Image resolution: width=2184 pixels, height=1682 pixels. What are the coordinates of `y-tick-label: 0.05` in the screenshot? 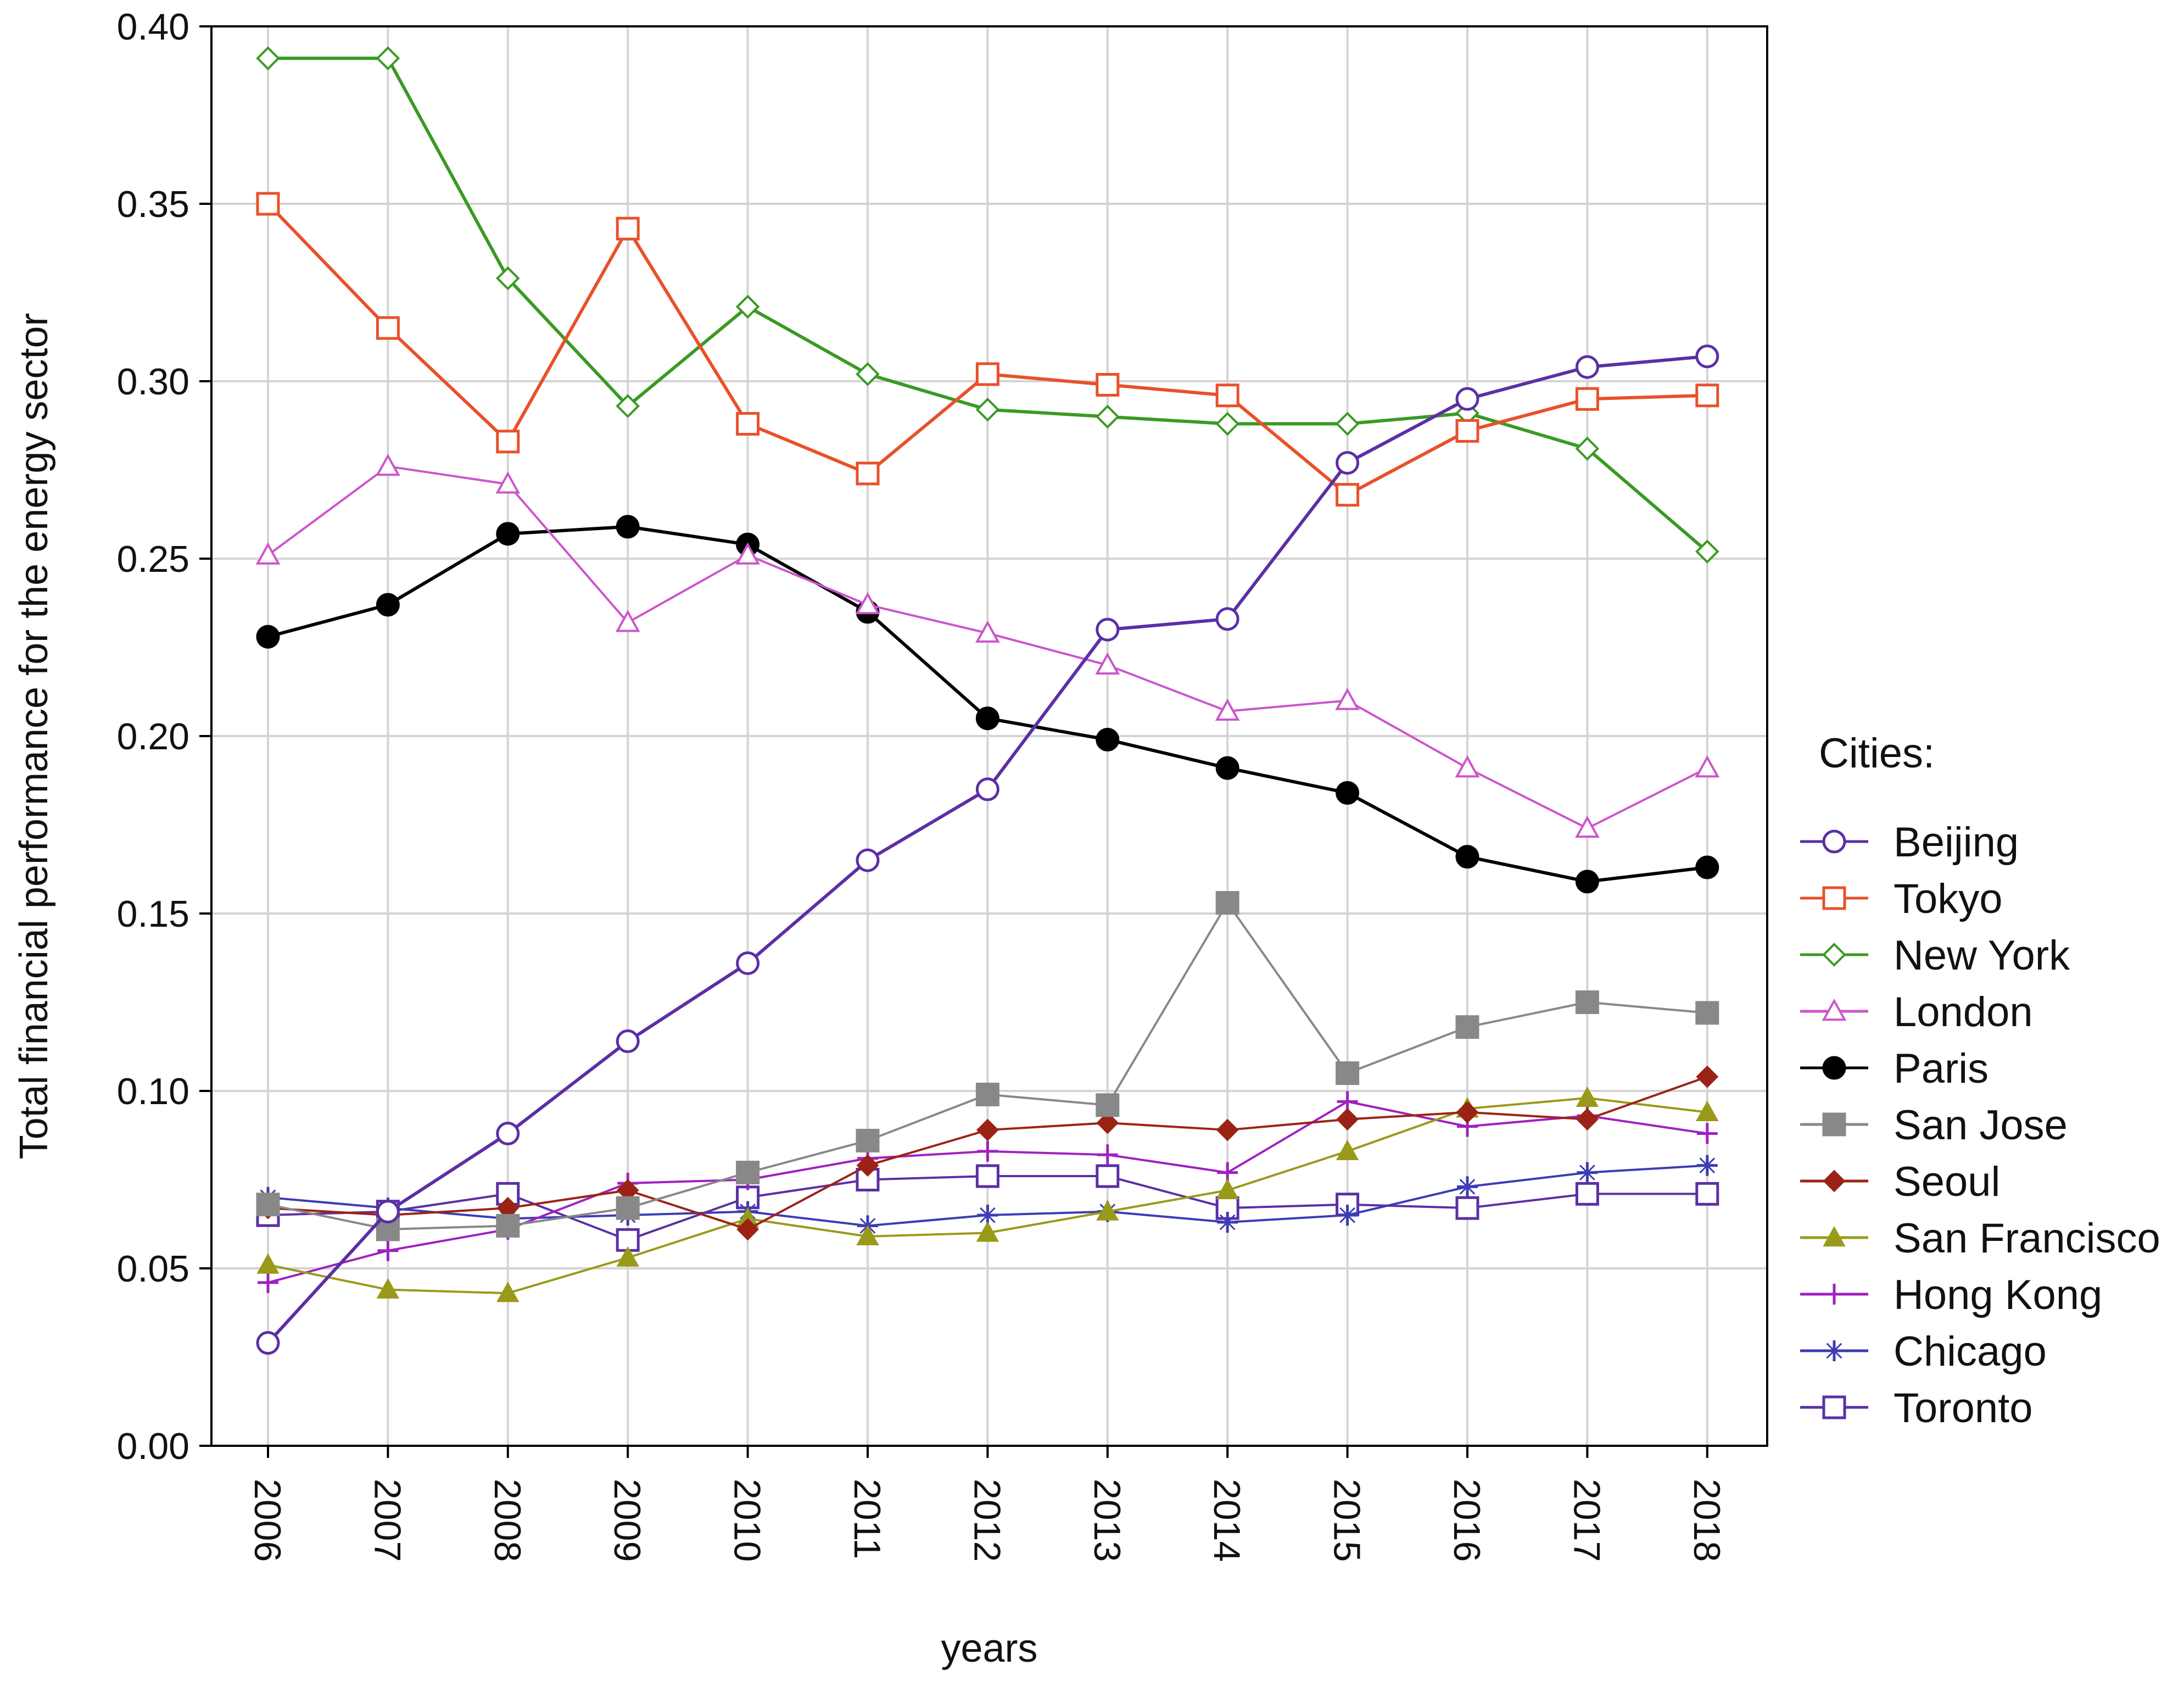 It's located at (153, 1269).